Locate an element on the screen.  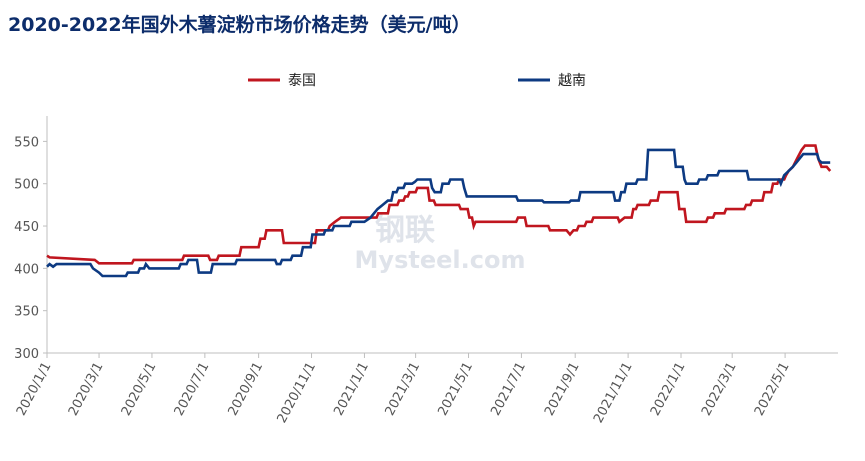
x-tick-label: 2022/3/1 is located at coordinates (719, 389).